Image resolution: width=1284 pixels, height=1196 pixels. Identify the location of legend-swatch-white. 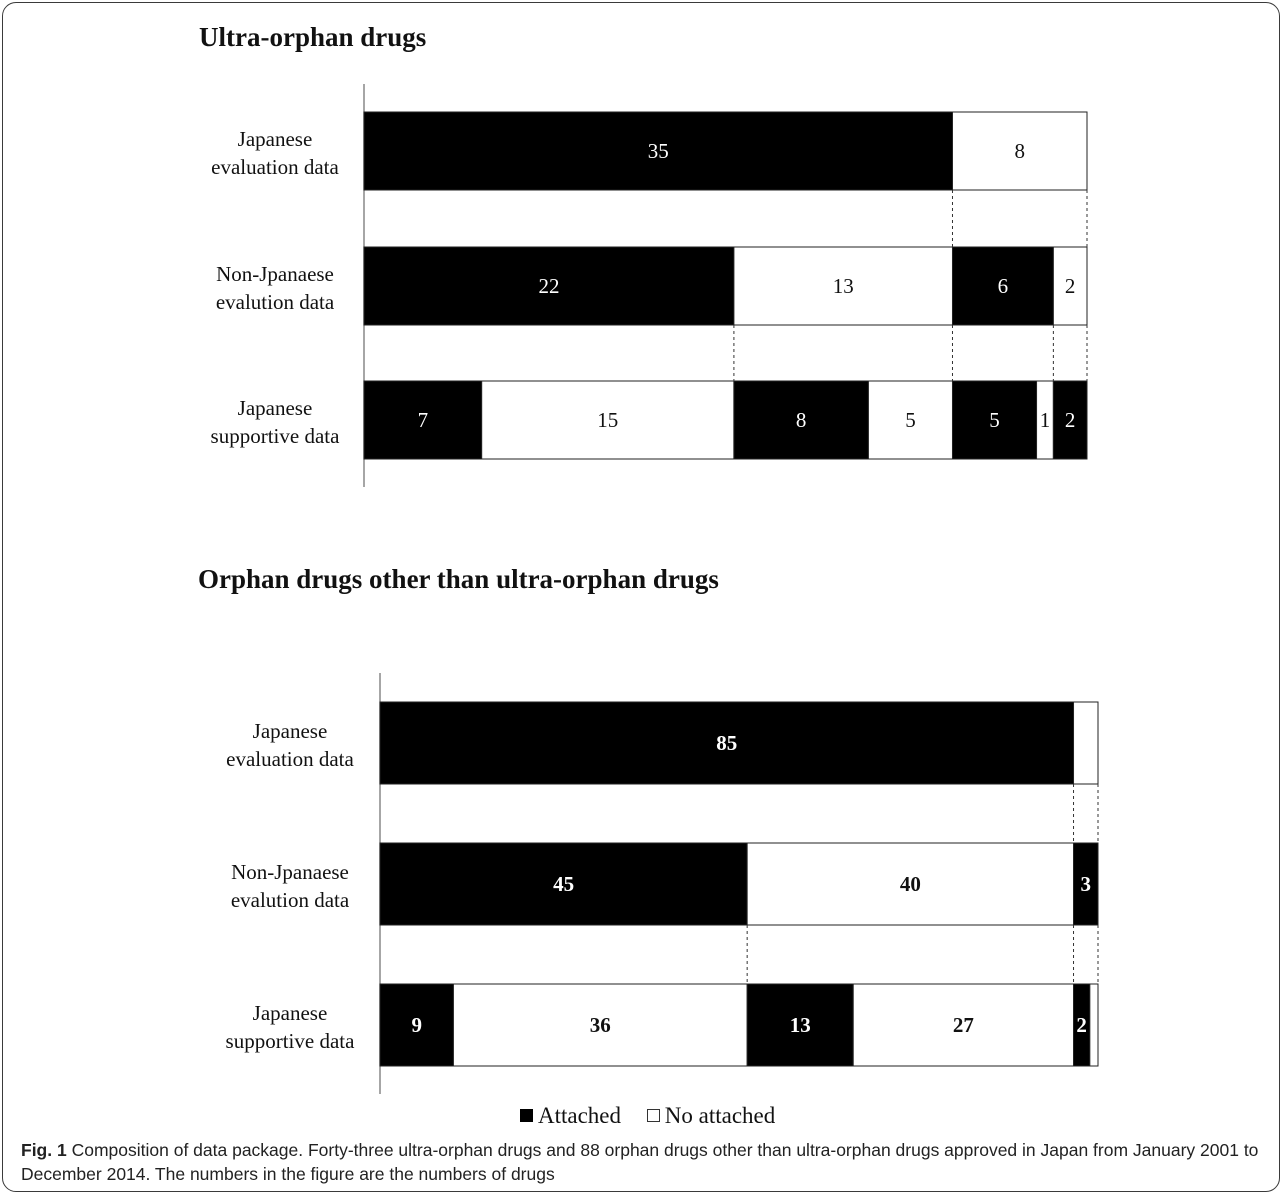
(653, 1115).